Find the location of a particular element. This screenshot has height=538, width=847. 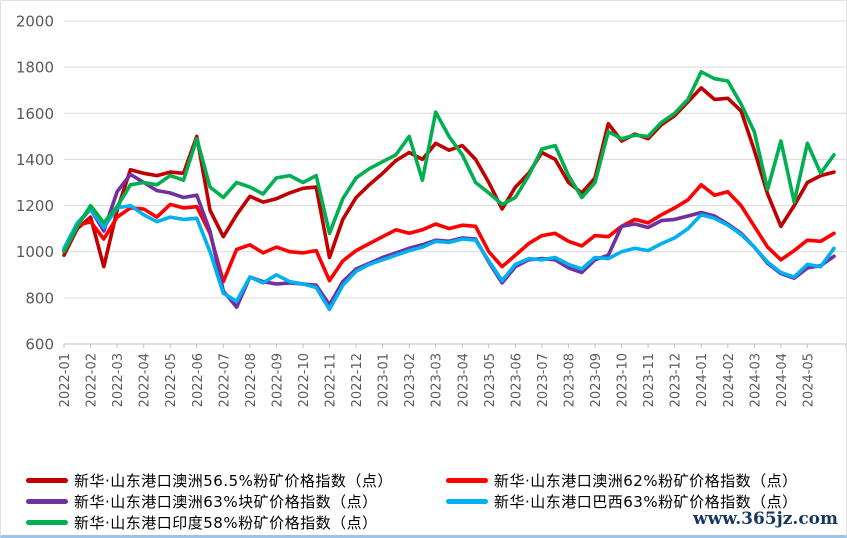

y-axis-tick-label: 600 is located at coordinates (39, 345).